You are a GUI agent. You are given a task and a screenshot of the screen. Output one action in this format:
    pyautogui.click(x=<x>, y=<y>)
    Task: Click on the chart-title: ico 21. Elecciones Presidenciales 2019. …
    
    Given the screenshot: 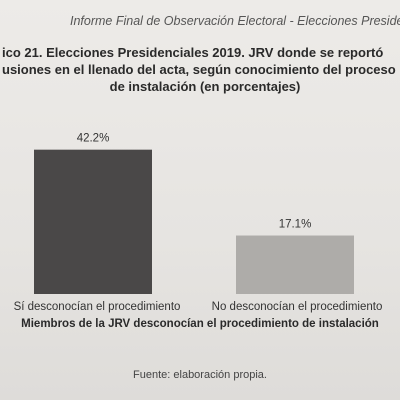 What is the action you would take?
    pyautogui.click(x=200, y=69)
    